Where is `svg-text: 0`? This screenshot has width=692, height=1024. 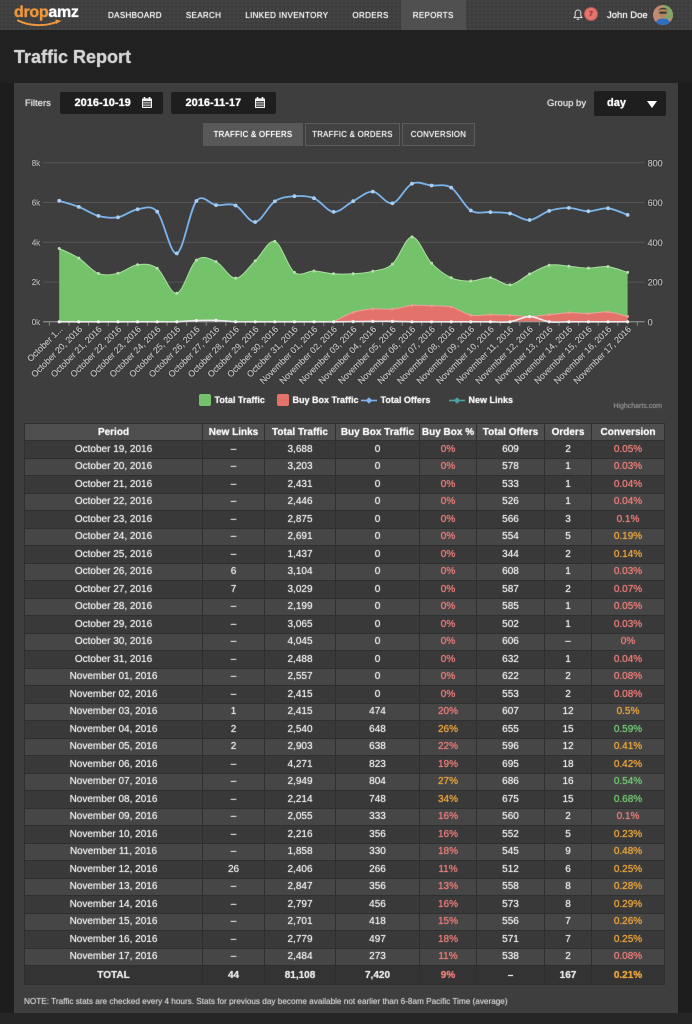
svg-text: 0 is located at coordinates (650, 322).